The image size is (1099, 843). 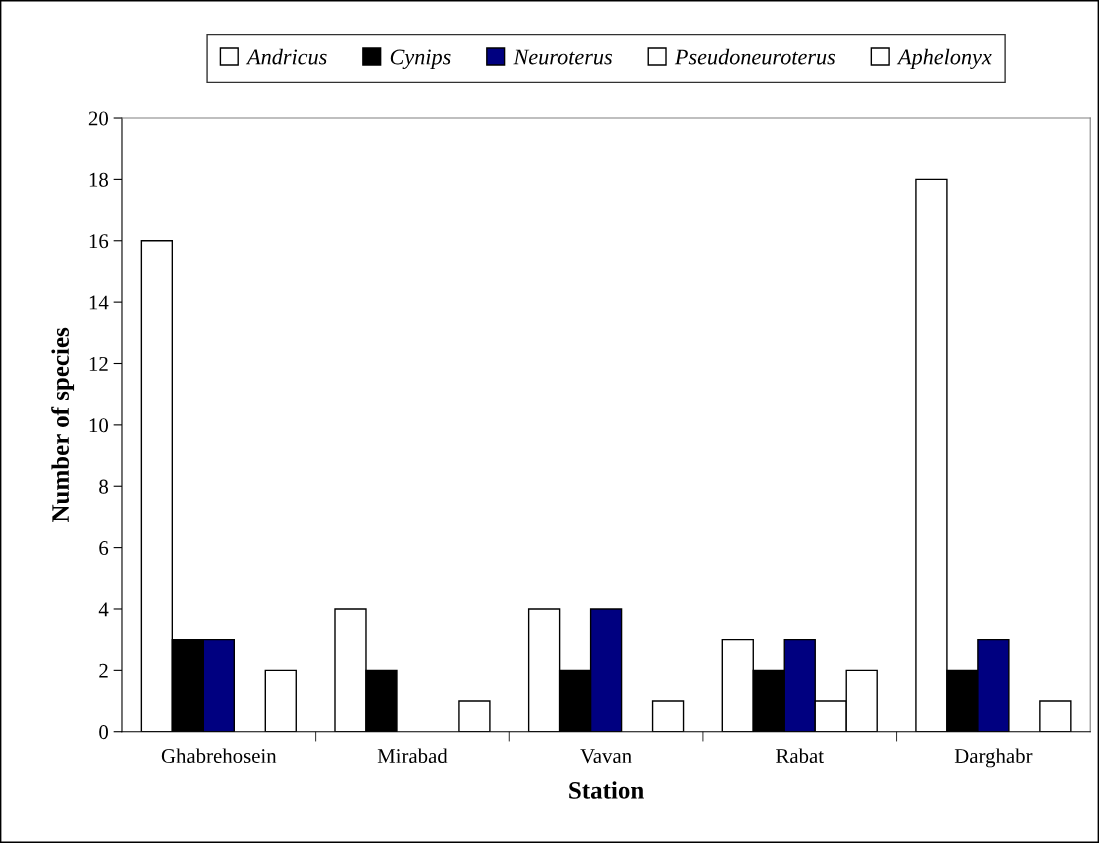 What do you see at coordinates (562, 57) in the screenshot?
I see `legend-label: Neuroterus` at bounding box center [562, 57].